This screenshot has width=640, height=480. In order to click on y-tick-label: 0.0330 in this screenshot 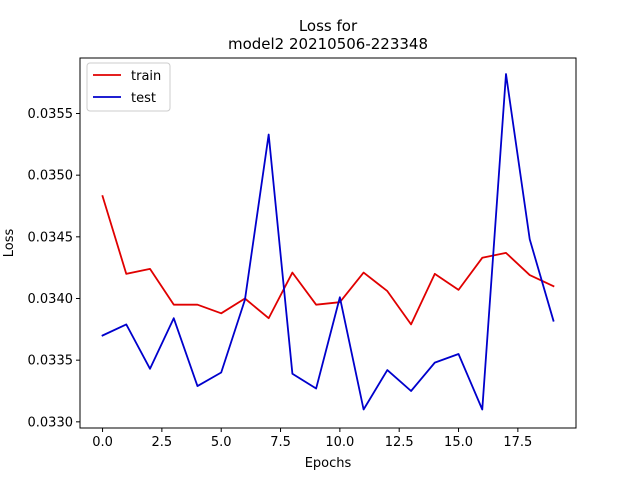, I will do `click(51, 422)`.